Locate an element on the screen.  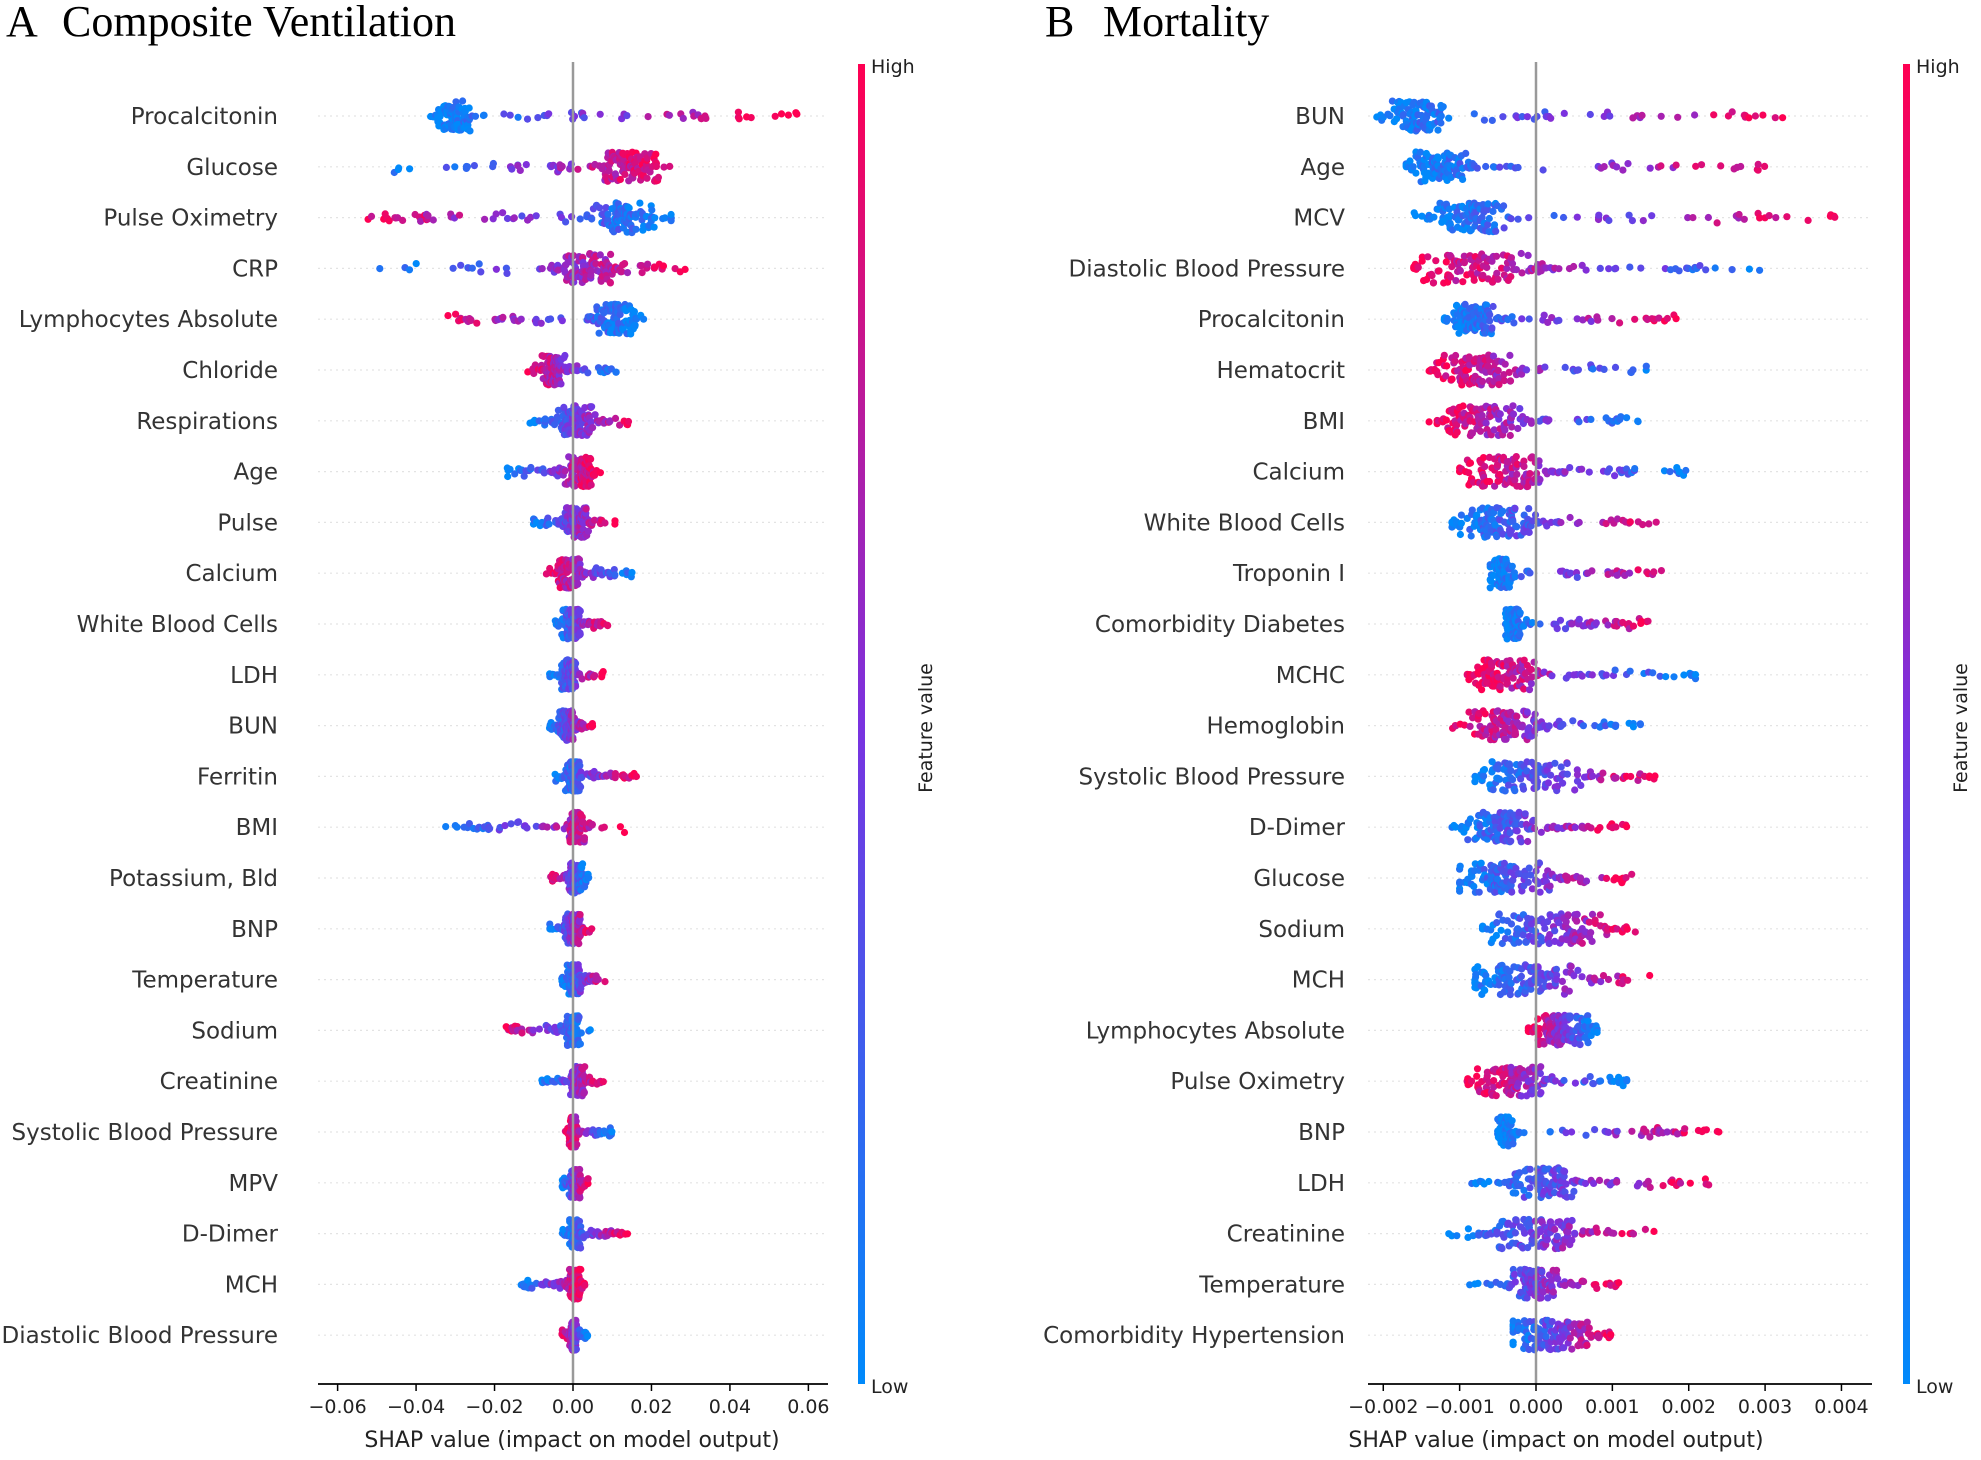
feature-label-troponin-i: Troponin I is located at coordinates (1288, 574).